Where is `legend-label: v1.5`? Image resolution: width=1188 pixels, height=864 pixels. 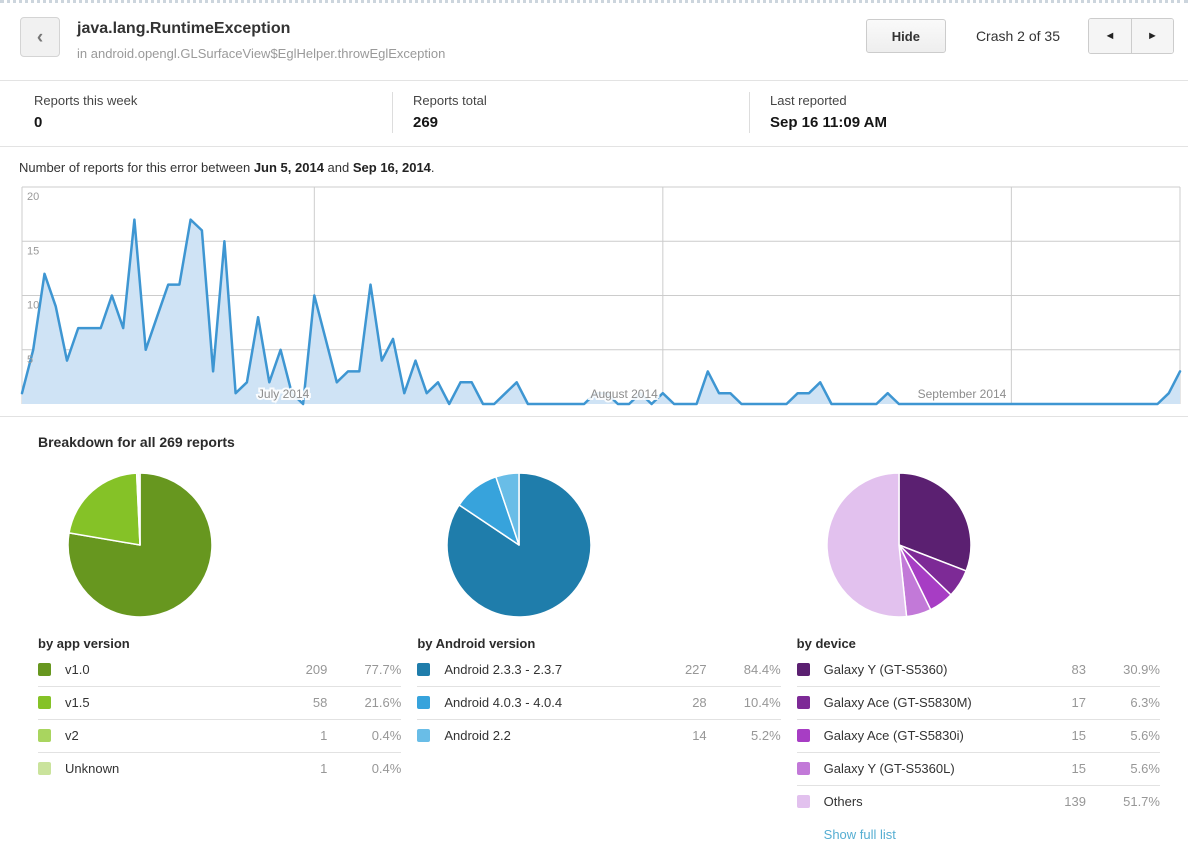
legend-label: v1.5 is located at coordinates (77, 702).